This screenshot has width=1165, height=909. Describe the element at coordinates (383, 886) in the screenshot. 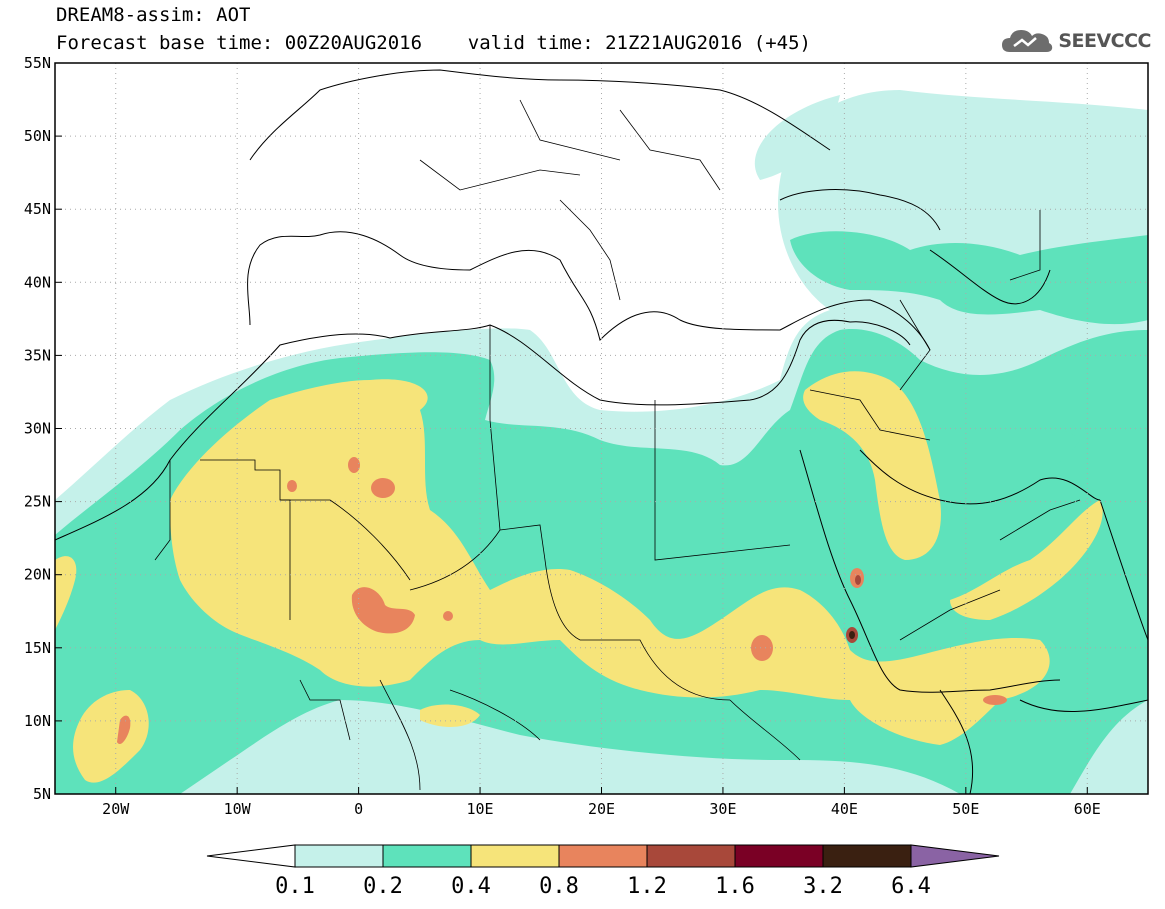

I see `colorbar-tick-label: 0.2` at that location.